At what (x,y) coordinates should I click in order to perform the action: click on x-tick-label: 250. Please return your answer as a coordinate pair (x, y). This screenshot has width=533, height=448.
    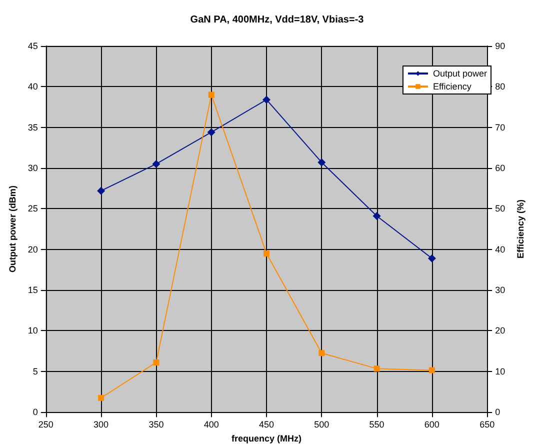
    Looking at the image, I should click on (46, 425).